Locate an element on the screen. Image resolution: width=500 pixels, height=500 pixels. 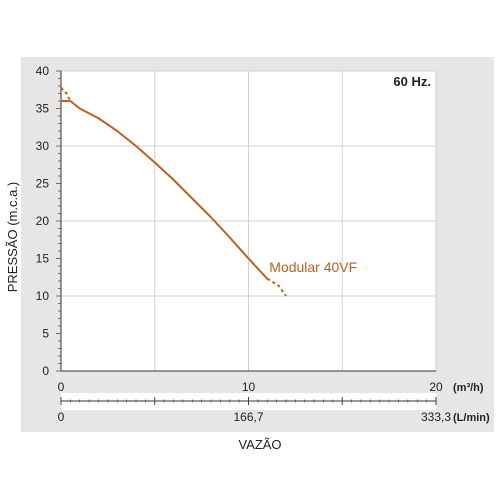
x-axis-title: VAZÃO is located at coordinates (259, 444).